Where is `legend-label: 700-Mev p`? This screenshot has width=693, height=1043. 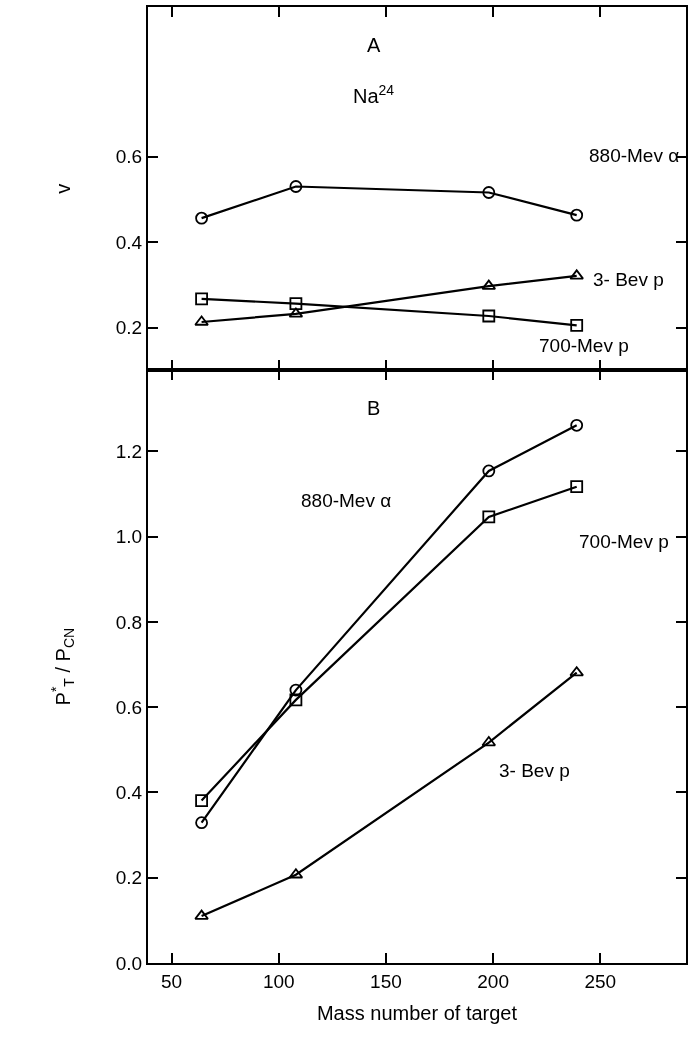 legend-label: 700-Mev p is located at coordinates (624, 541).